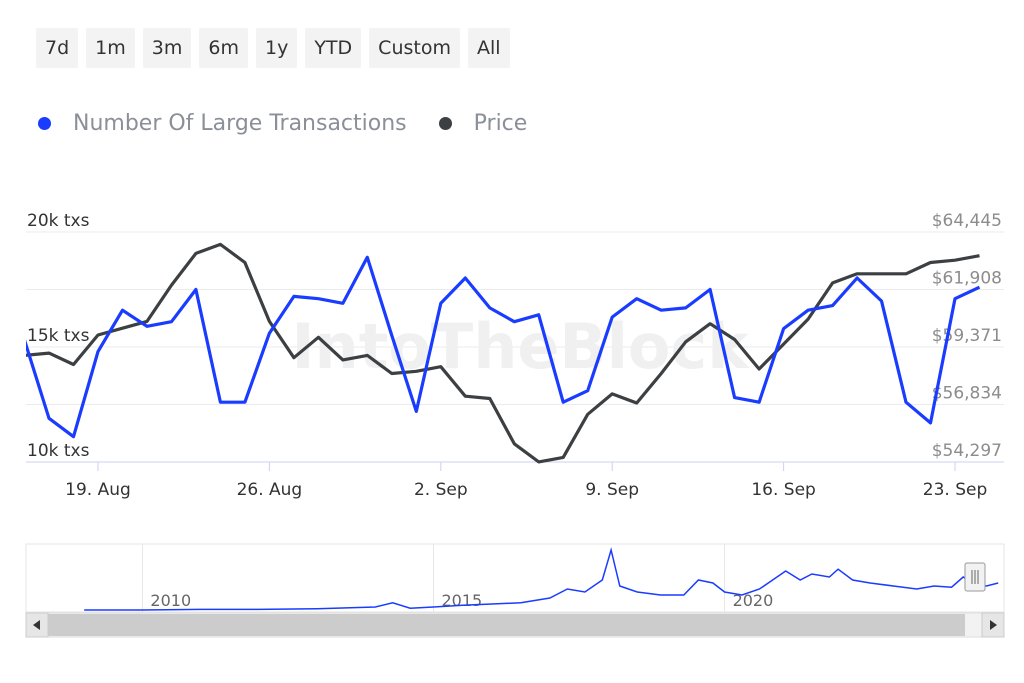 The width and height of the screenshot is (1024, 683). I want to click on range-button-6m: 6m, so click(223, 48).